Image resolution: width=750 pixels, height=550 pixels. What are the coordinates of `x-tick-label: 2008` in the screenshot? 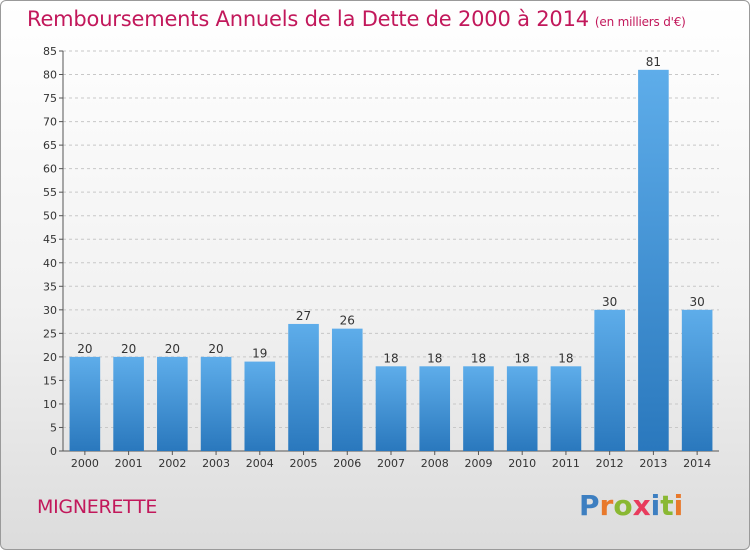 It's located at (435, 463).